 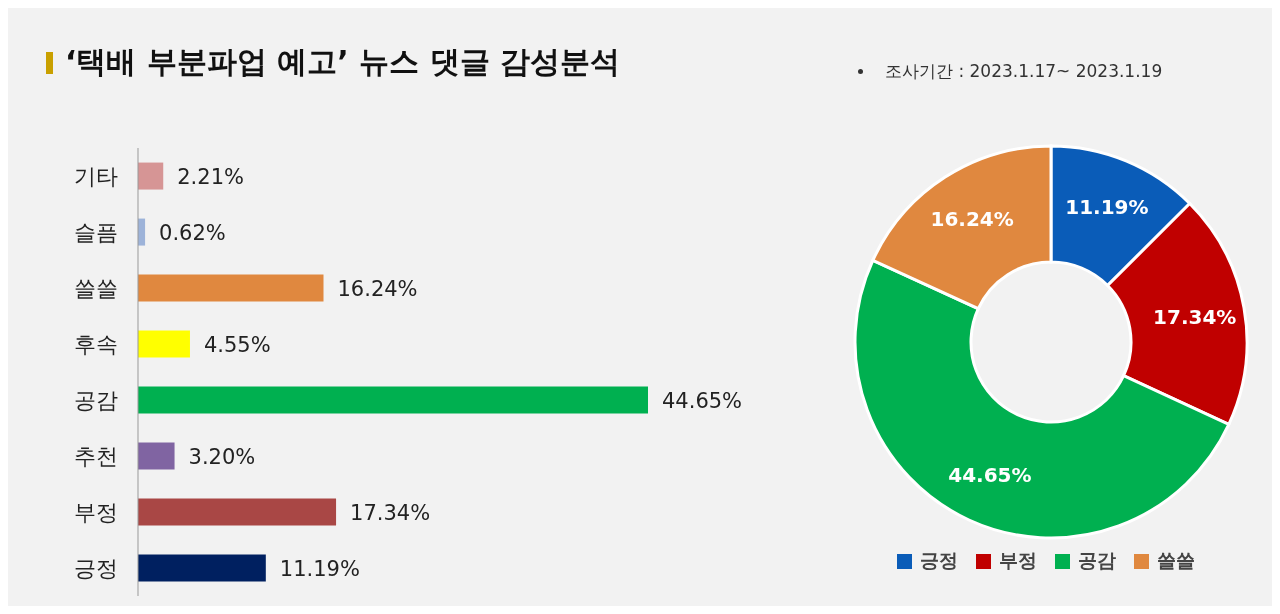 I want to click on data-label: 0.62%, so click(x=192, y=232).